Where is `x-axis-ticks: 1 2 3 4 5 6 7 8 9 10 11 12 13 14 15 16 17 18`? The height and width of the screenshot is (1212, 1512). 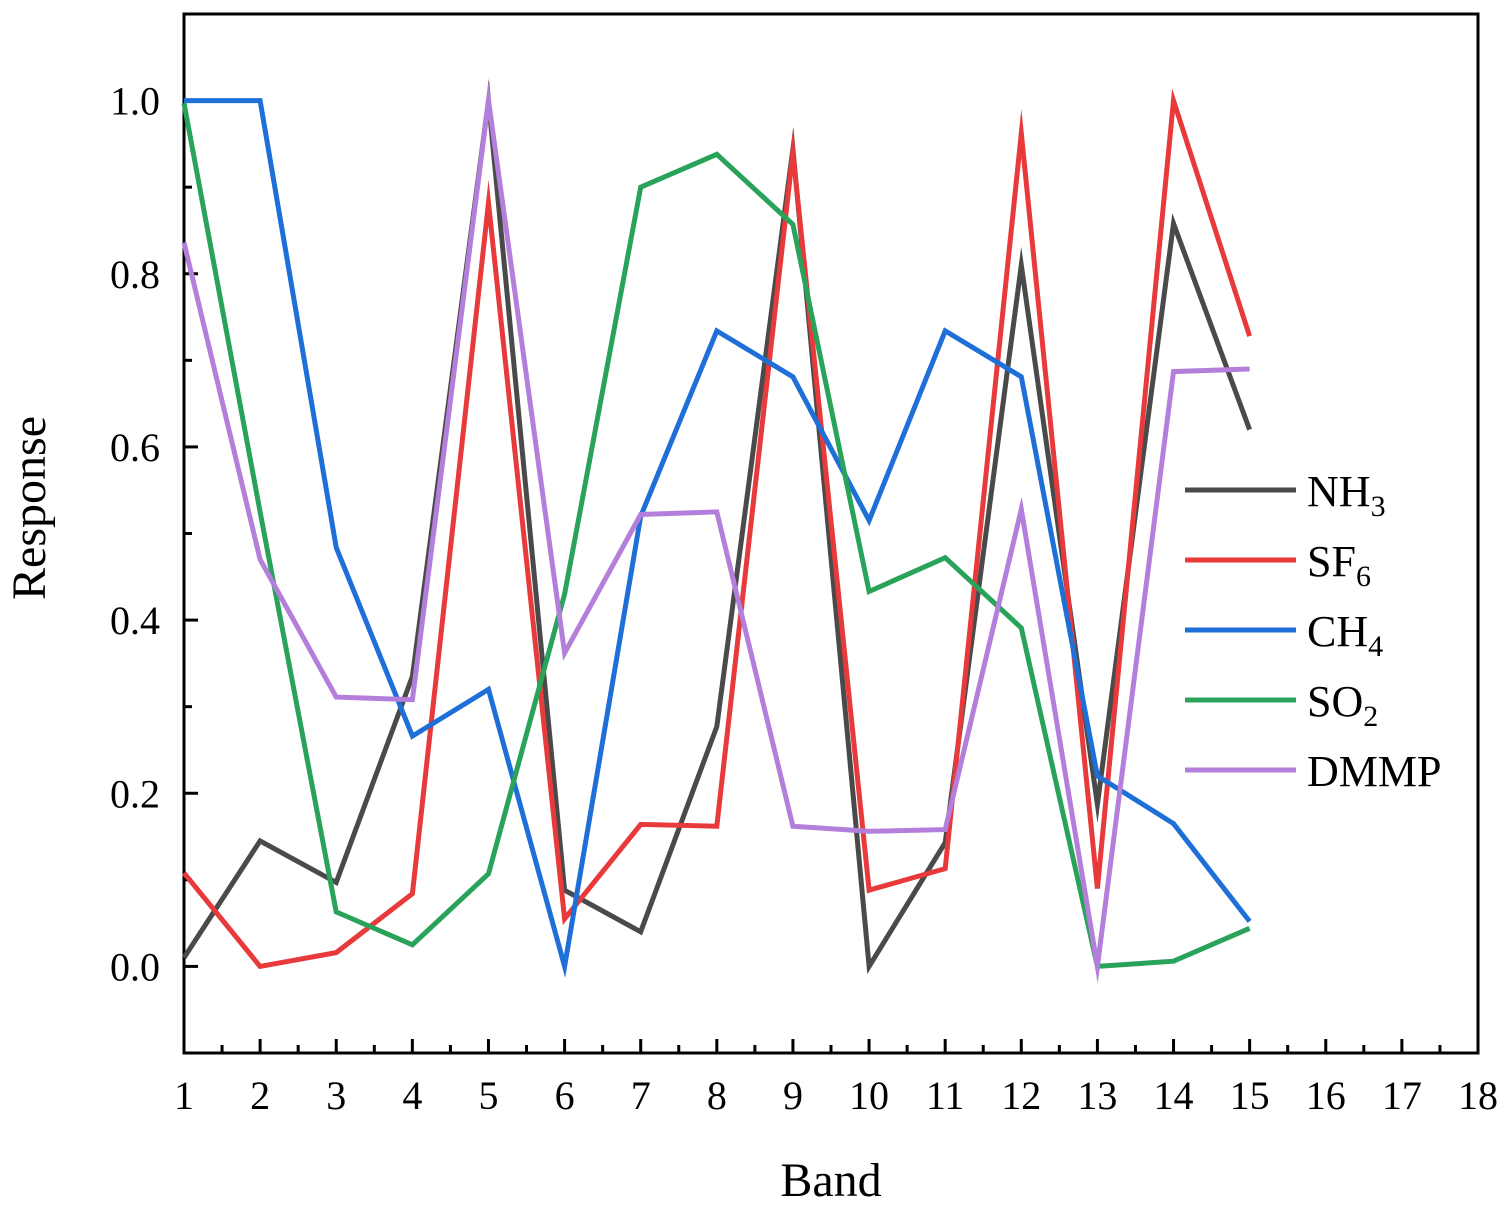
x-axis-ticks: 1 2 3 4 5 6 7 8 9 10 11 12 13 14 15 16 17 18 is located at coordinates (836, 1078).